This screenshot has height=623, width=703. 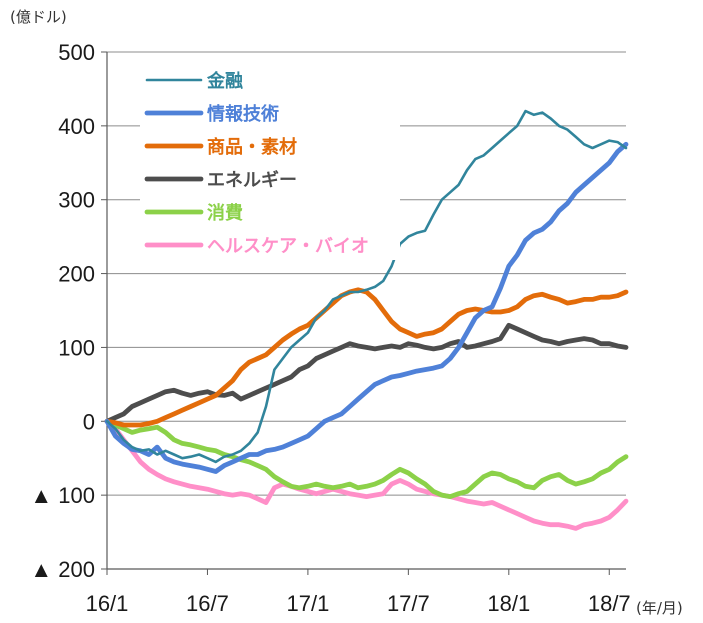 I want to click on legend-label: 金融, so click(x=224, y=81).